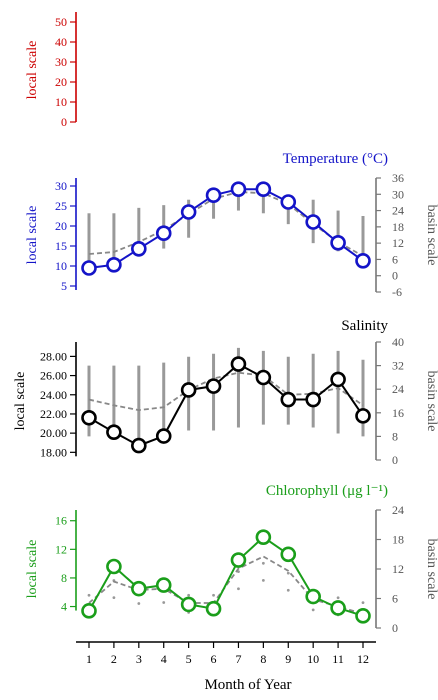 The width and height of the screenshot is (438, 700). What do you see at coordinates (61, 42) in the screenshot?
I see `left-tick-label-empty: 40` at bounding box center [61, 42].